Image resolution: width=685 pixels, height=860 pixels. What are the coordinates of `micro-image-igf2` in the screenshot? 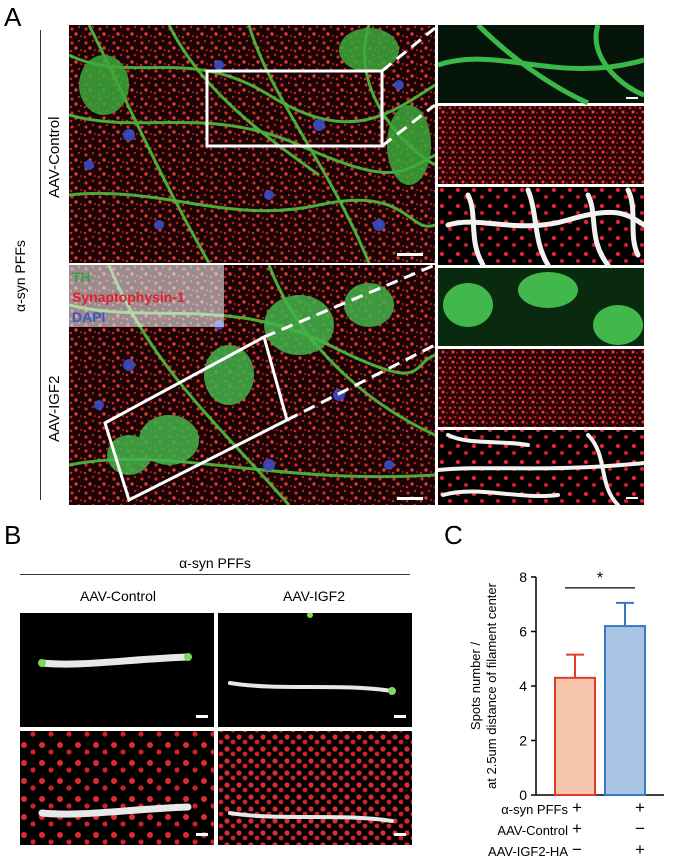 It's located at (252, 384).